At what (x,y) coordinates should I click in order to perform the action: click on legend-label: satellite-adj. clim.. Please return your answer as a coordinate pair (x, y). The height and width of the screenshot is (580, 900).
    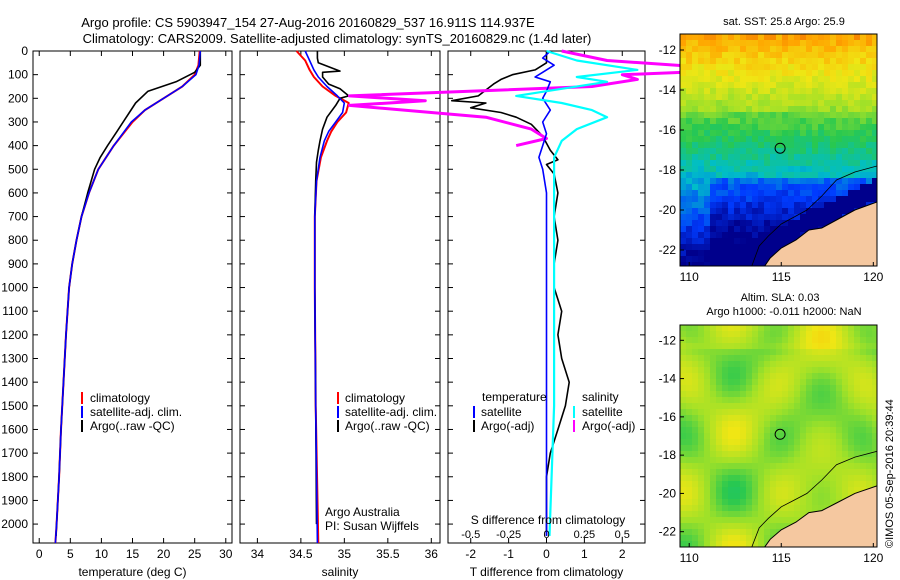
    Looking at the image, I should click on (136, 412).